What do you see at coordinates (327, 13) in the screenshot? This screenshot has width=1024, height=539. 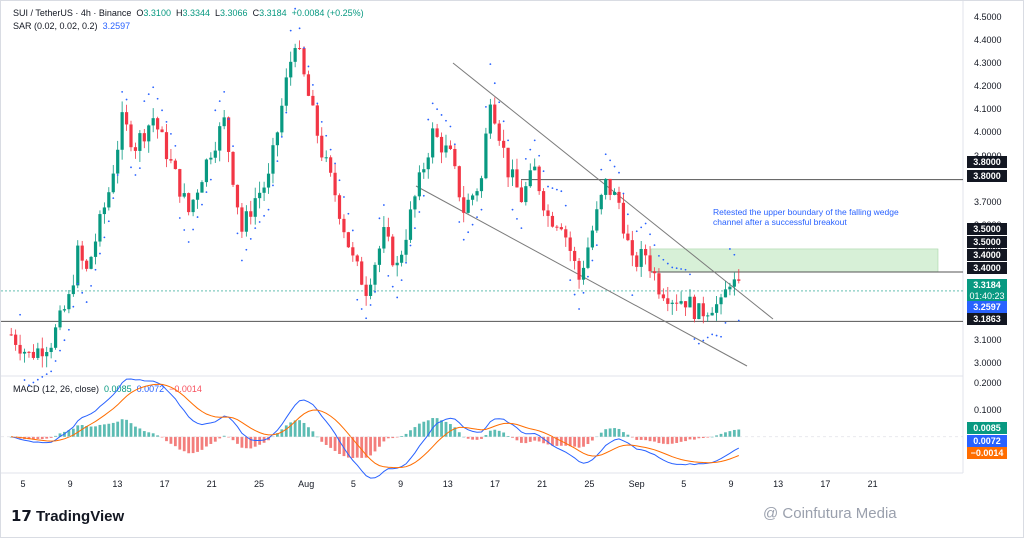 I see `change-value: +0.0084 (+0.25%)` at bounding box center [327, 13].